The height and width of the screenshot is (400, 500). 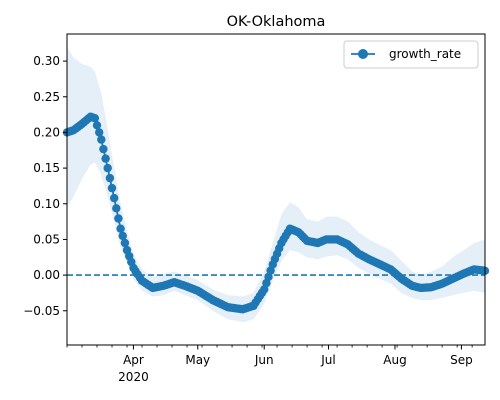 I want to click on y-axis-ticks: −0.05 0.00 0.05 0.10 0.15 0.20 0.25 0.30, so click(x=45, y=186).